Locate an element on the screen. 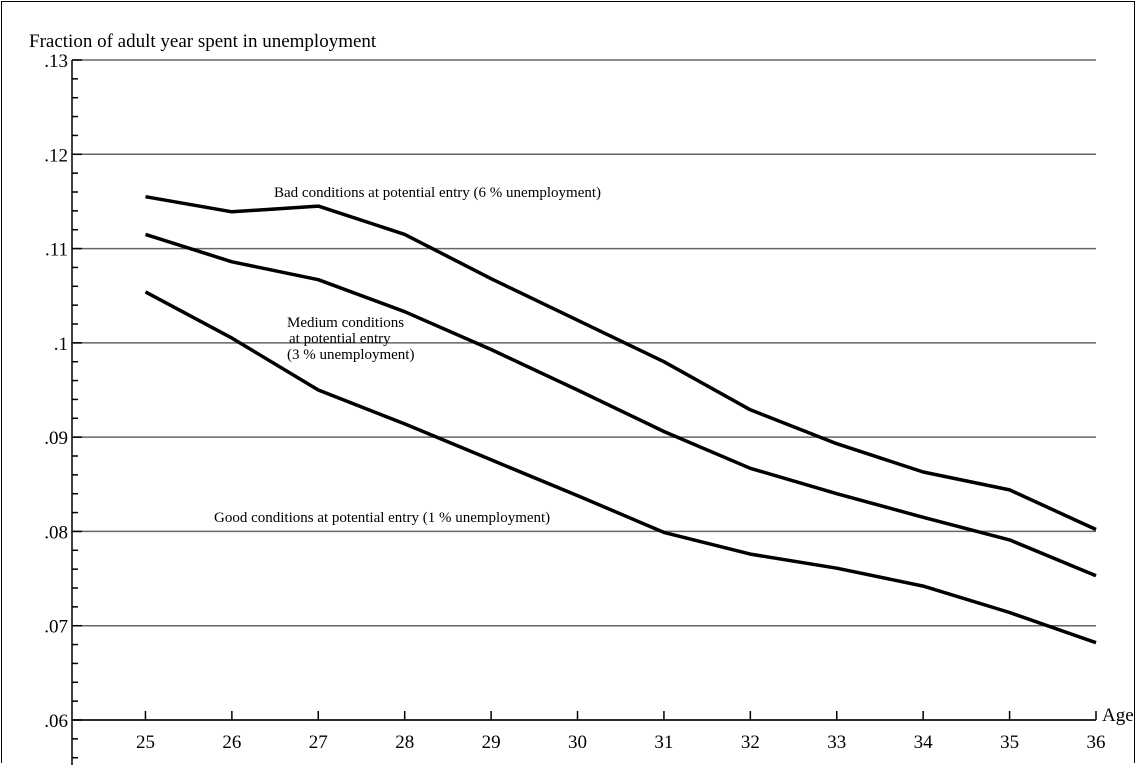 The width and height of the screenshot is (1138, 765). annotation-medium-conditions-line2: at potential entry is located at coordinates (340, 339).